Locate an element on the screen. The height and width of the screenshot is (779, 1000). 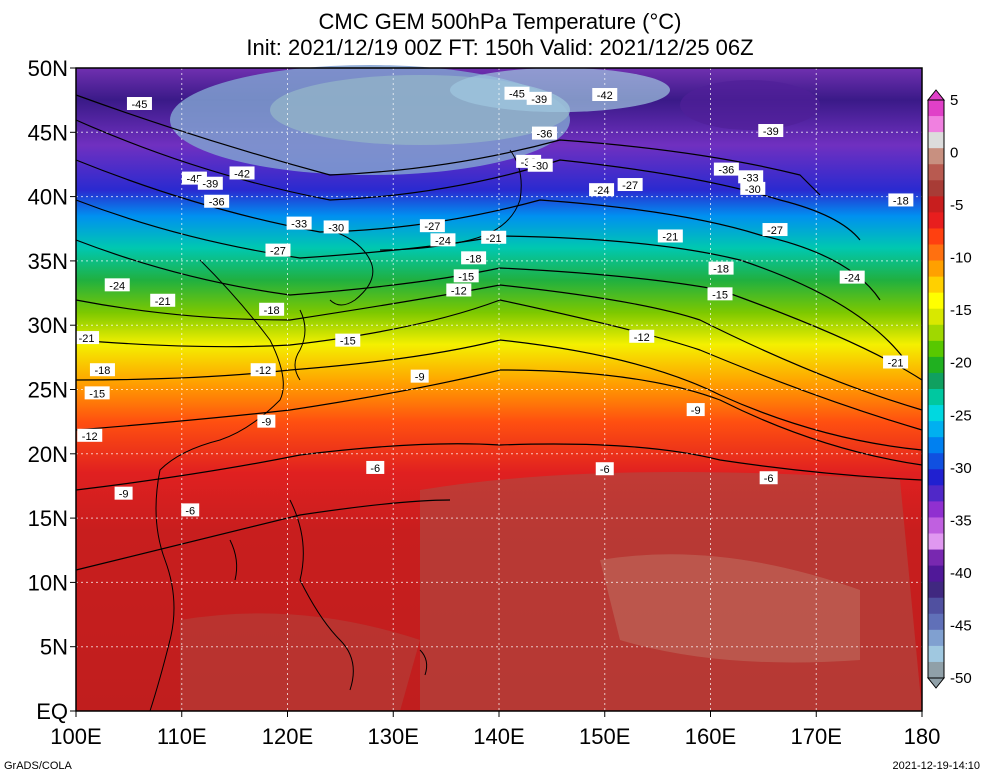
lat-tick-label: EQ is located at coordinates (52, 711).